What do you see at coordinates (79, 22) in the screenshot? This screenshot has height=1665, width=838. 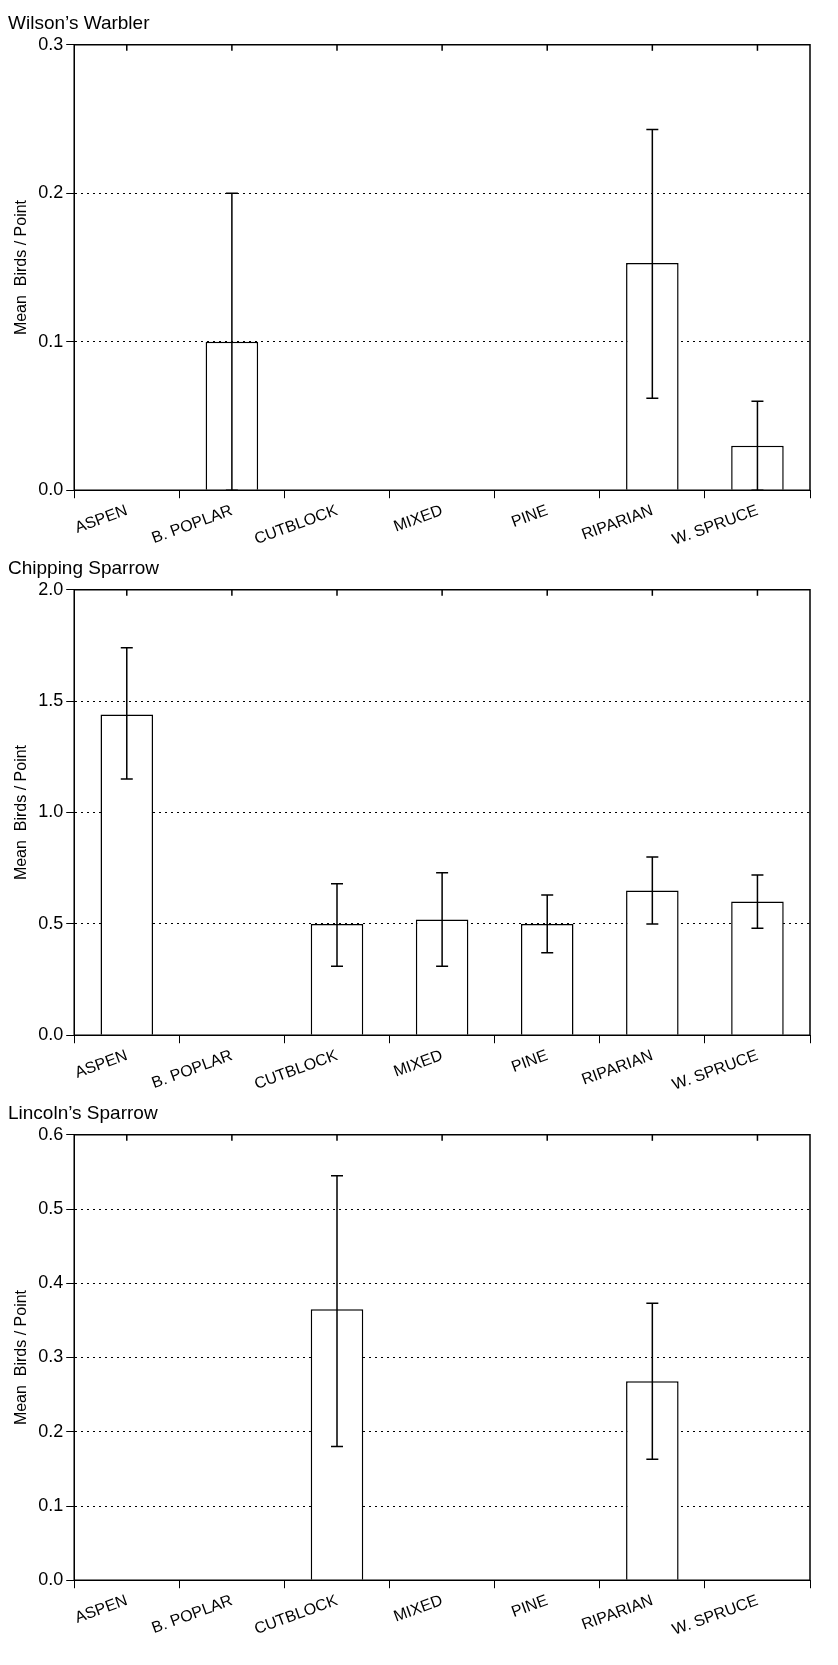 I see `chart-title: Wilson’s Warbler` at bounding box center [79, 22].